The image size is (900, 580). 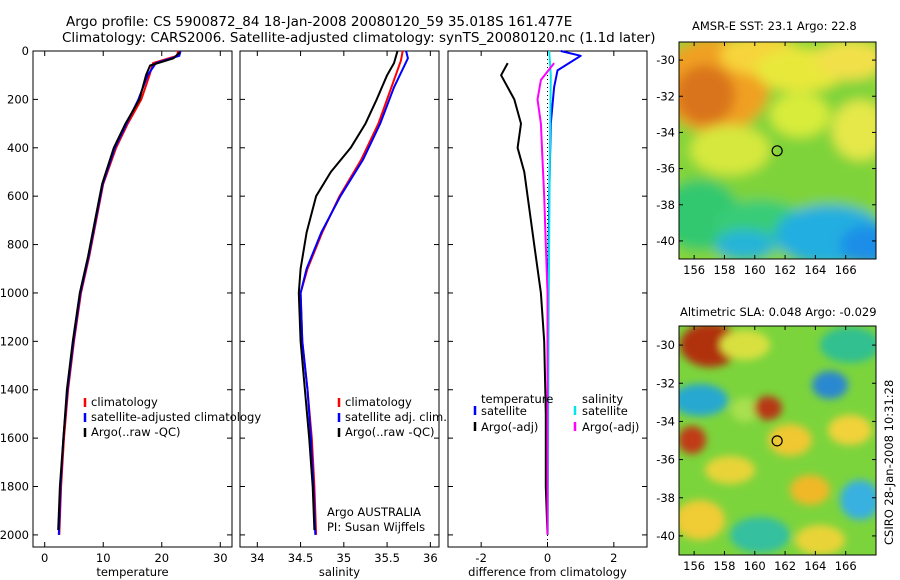 What do you see at coordinates (396, 417) in the screenshot?
I see `legend-label: satellite adj. clim.` at bounding box center [396, 417].